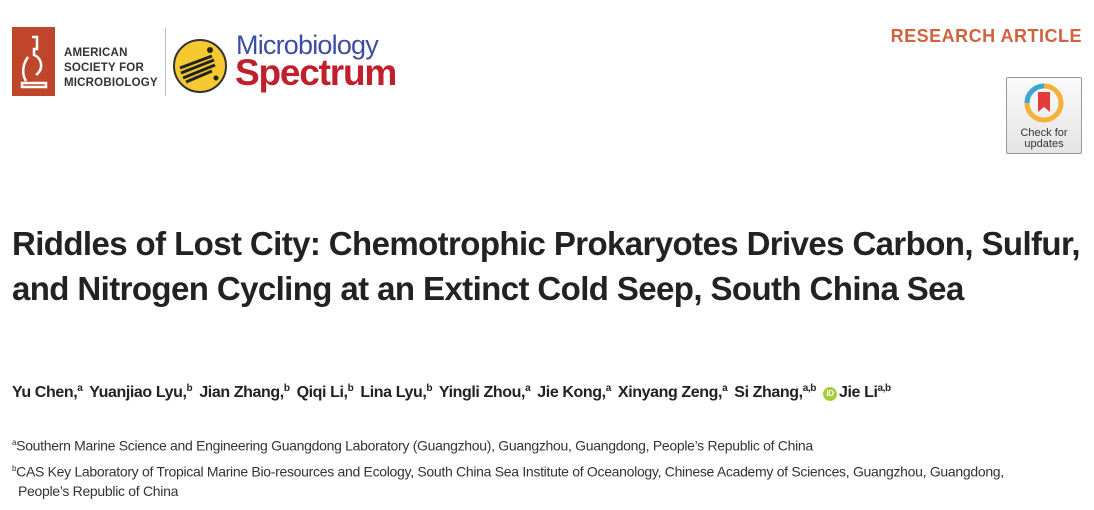 This screenshot has width=1094, height=510. I want to click on logo-divider, so click(165, 62).